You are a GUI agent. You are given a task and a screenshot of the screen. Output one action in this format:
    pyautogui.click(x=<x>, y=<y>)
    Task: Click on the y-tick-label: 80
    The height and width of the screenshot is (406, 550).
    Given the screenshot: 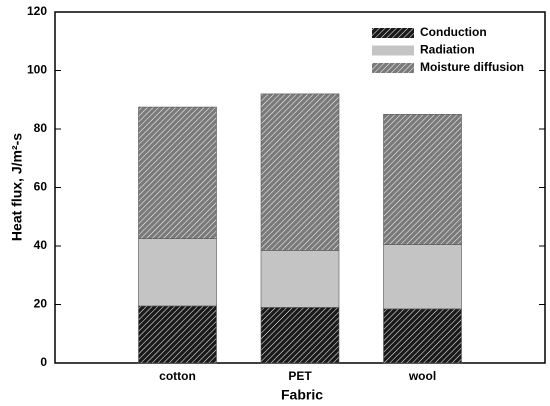 What is the action you would take?
    pyautogui.click(x=41, y=128)
    